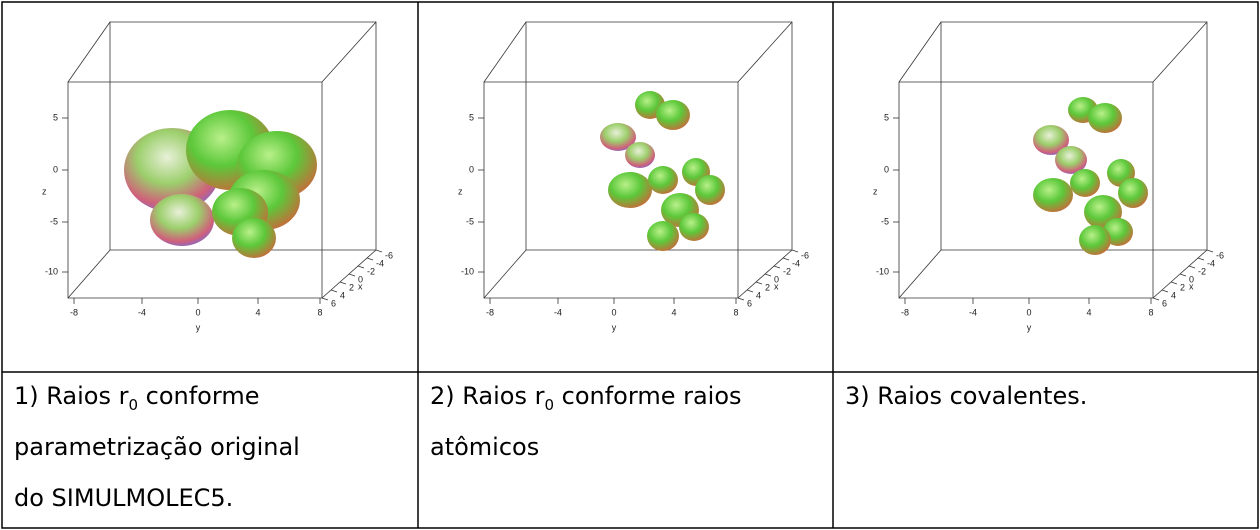  I want to click on caption-text: 2) Raios r, so click(487, 396).